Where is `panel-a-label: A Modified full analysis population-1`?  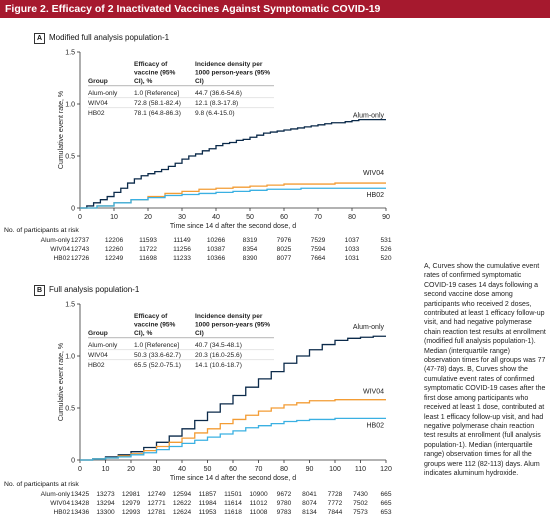
panel-a-label: A Modified full analysis population-1 is located at coordinates (101, 38).